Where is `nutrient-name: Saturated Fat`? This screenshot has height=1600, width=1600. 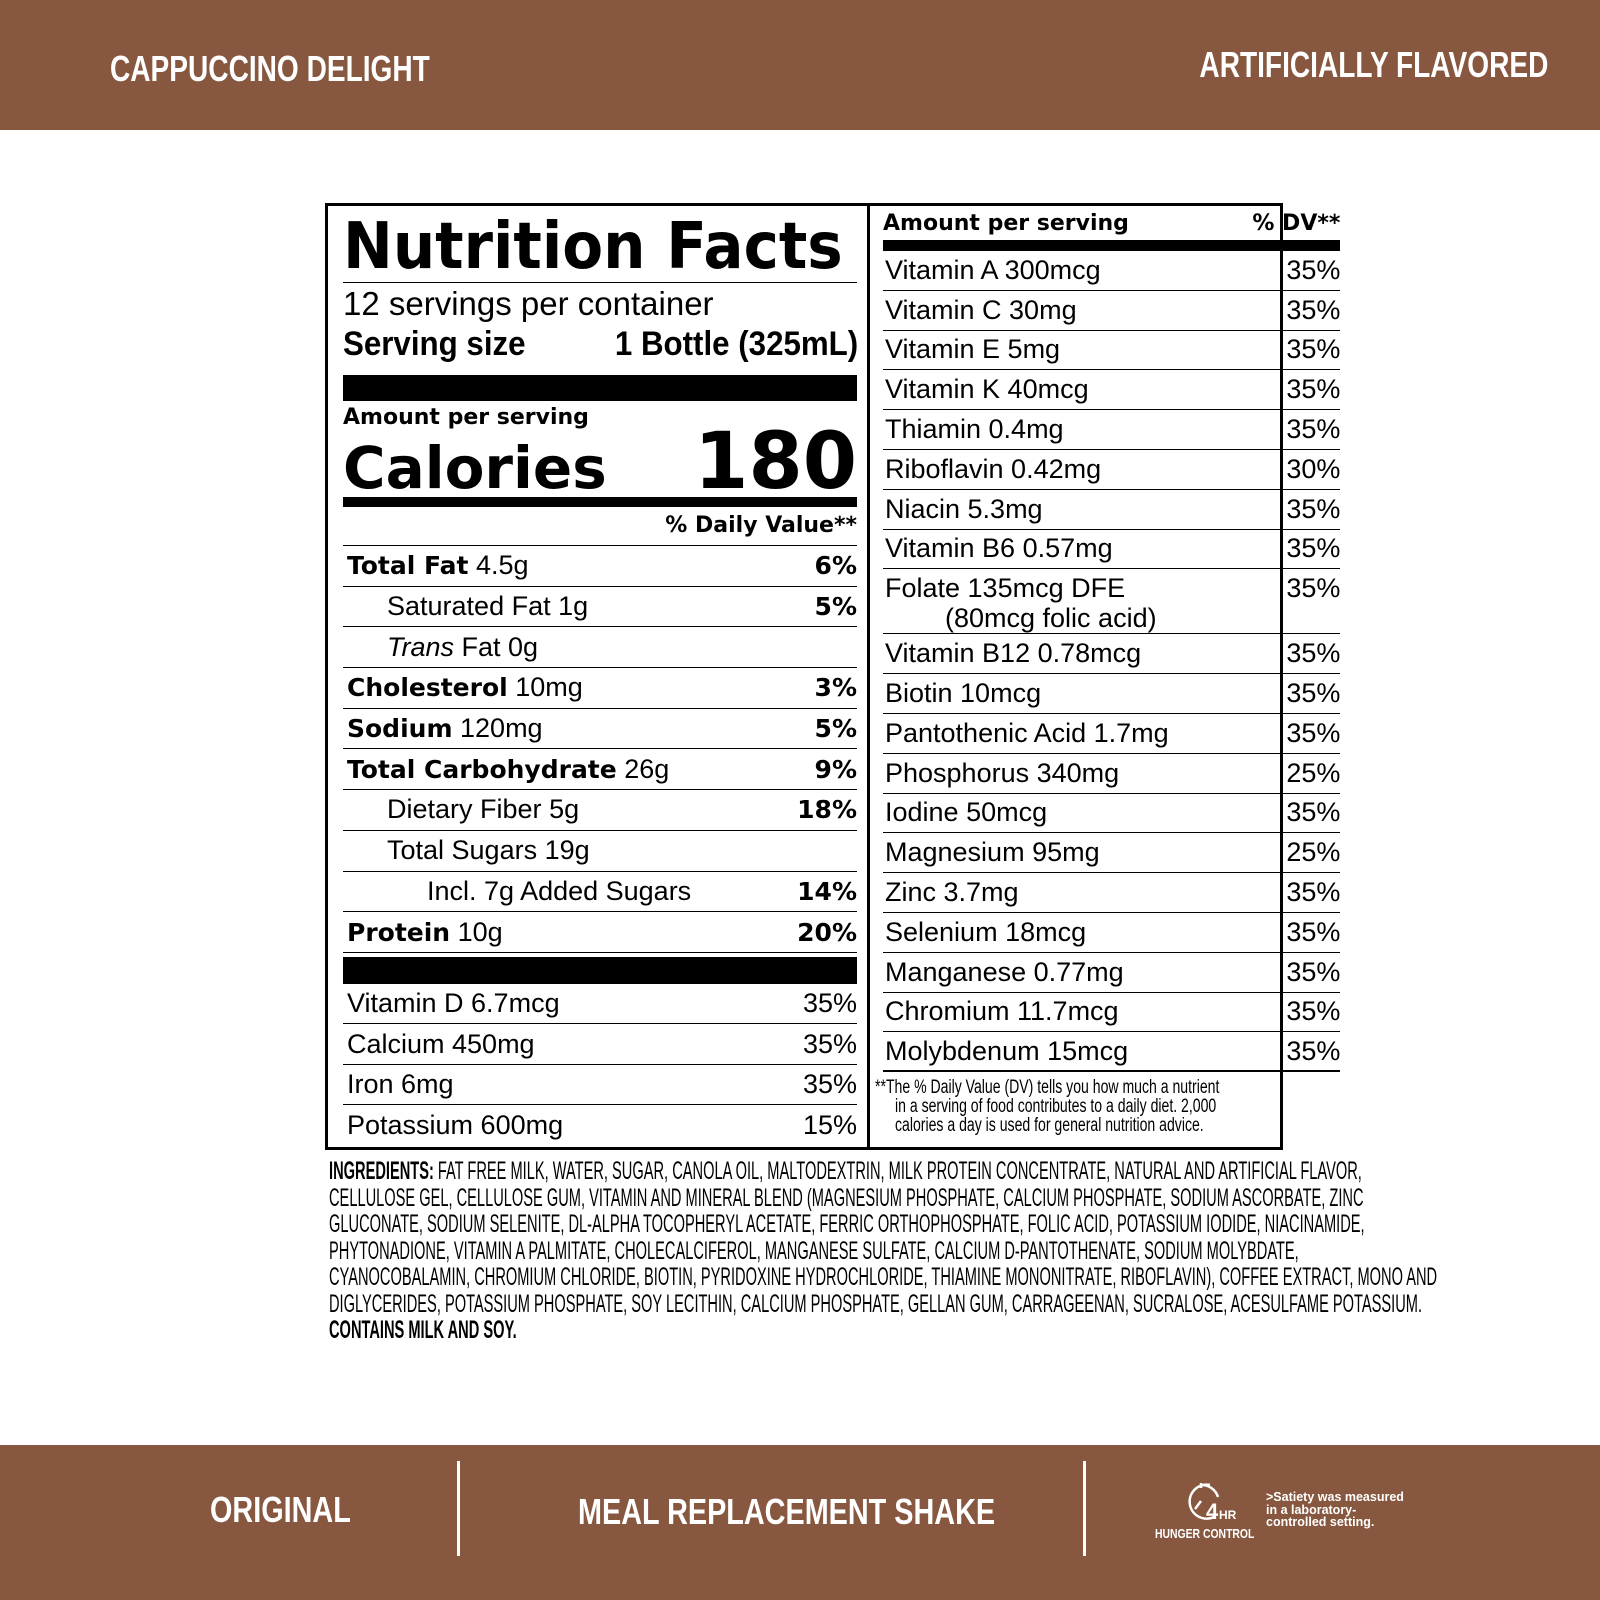 nutrient-name: Saturated Fat is located at coordinates (469, 606).